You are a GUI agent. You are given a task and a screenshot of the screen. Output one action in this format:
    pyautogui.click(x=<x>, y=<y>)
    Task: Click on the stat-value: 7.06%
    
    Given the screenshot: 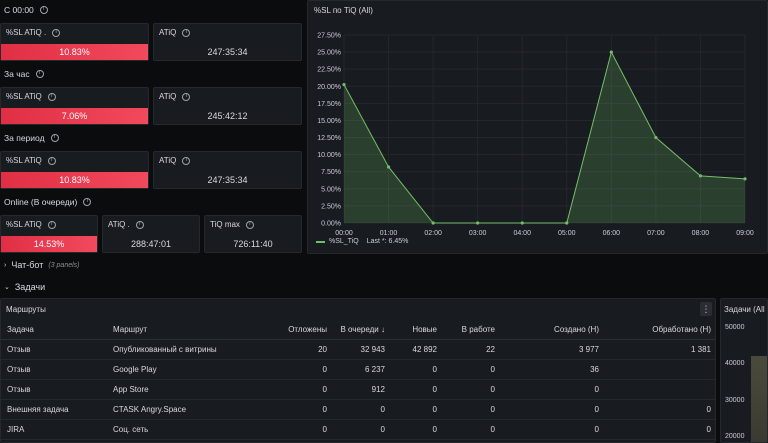 What is the action you would take?
    pyautogui.click(x=74, y=116)
    